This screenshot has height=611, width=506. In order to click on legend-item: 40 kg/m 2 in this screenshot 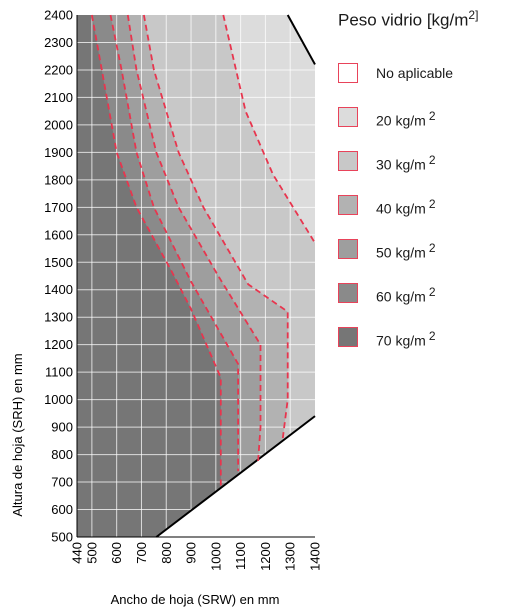, I will do `click(422, 206)`.